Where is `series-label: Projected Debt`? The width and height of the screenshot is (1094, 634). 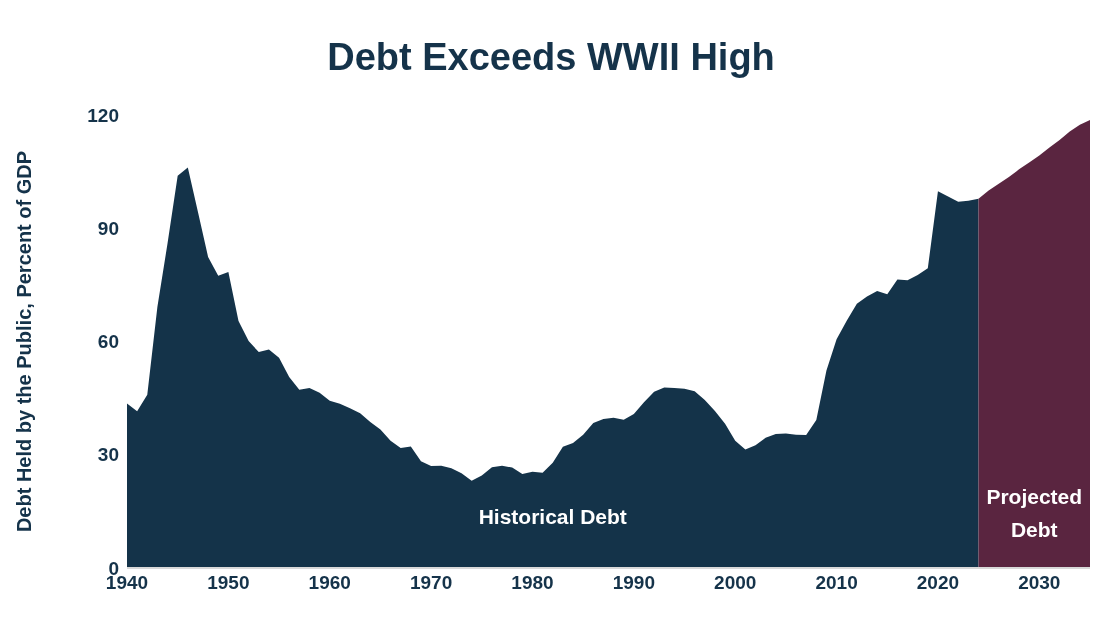
series-label: Projected Debt is located at coordinates (1034, 513).